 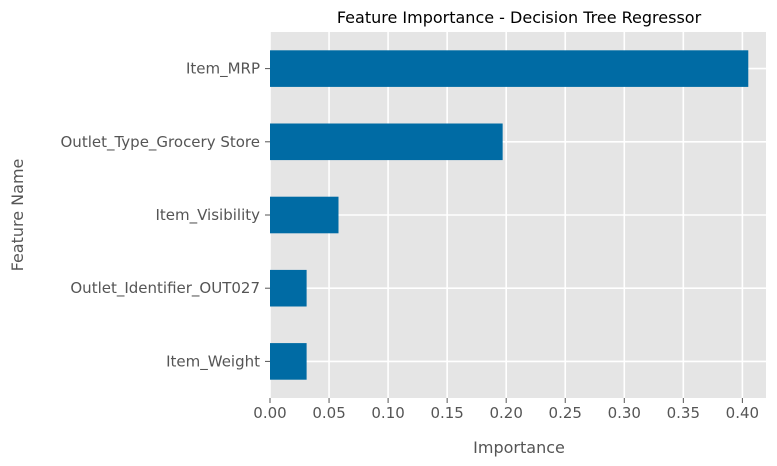 What do you see at coordinates (17, 215) in the screenshot?
I see `y-axis-title: Feature Name` at bounding box center [17, 215].